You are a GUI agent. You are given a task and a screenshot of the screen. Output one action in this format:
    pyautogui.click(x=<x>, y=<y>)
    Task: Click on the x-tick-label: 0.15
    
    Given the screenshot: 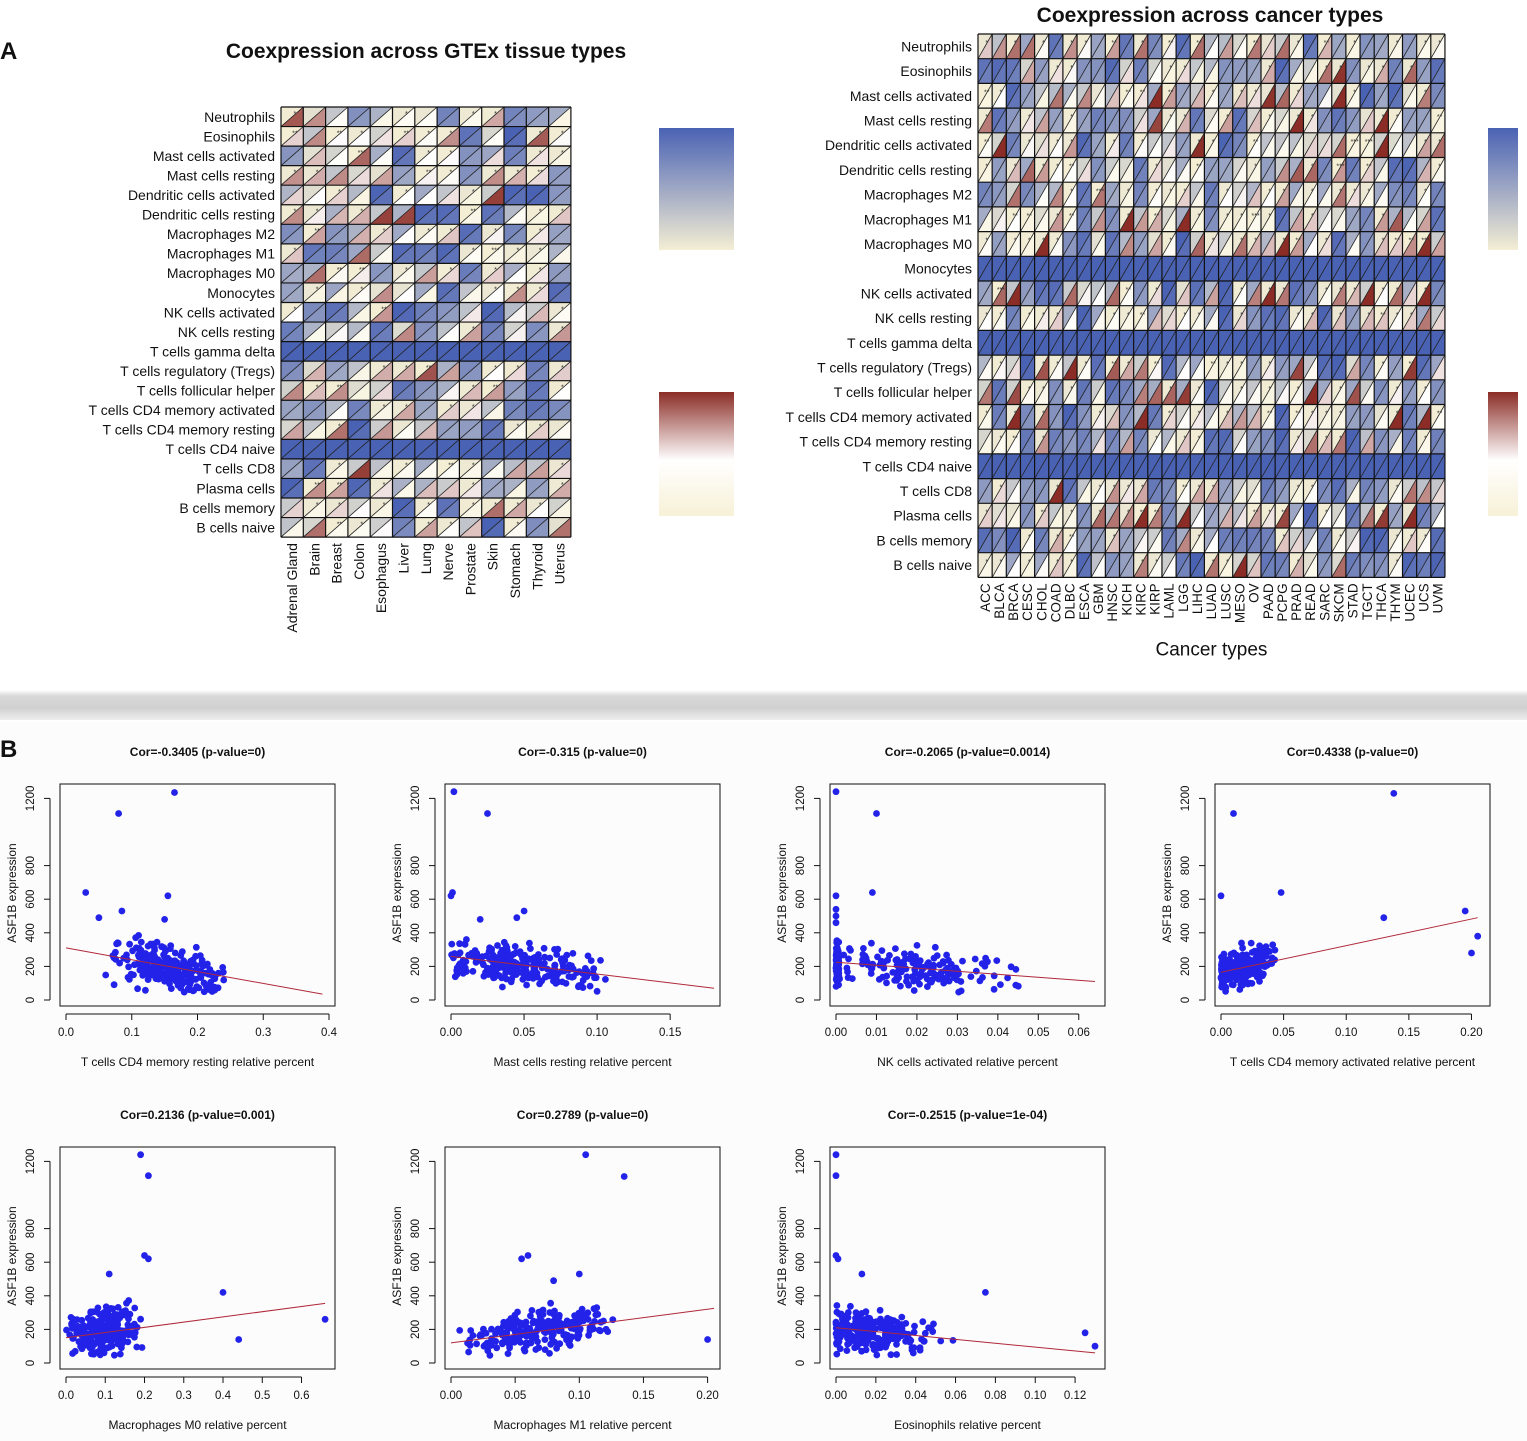 What is the action you would take?
    pyautogui.click(x=670, y=1033)
    